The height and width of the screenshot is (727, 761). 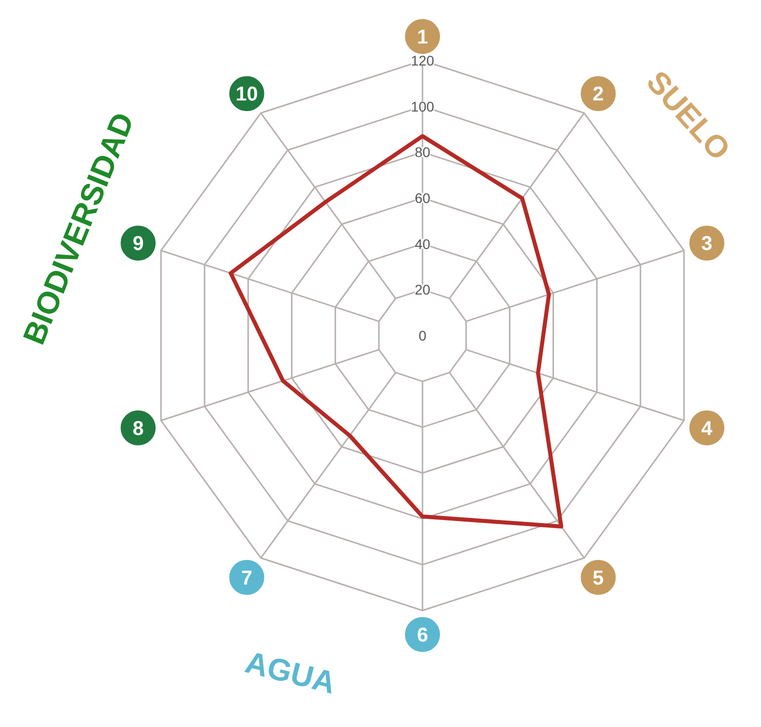 What do you see at coordinates (422, 290) in the screenshot?
I see `y-tick-label: 20` at bounding box center [422, 290].